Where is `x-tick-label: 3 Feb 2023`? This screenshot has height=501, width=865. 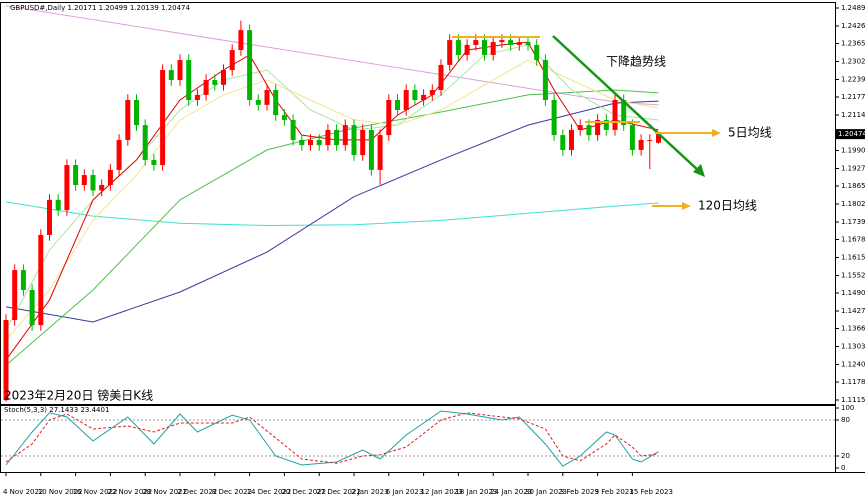 x-tick-label: 3 Feb 2023 is located at coordinates (579, 492).